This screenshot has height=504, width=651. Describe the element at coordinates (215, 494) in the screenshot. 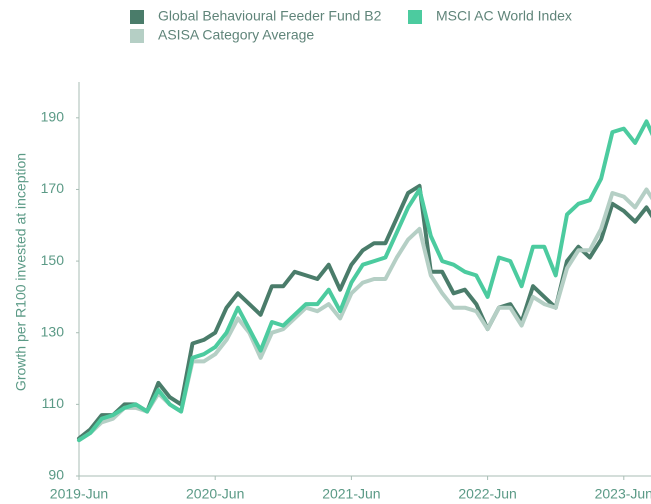

I see `x-tick-label: 2020-Jun` at that location.